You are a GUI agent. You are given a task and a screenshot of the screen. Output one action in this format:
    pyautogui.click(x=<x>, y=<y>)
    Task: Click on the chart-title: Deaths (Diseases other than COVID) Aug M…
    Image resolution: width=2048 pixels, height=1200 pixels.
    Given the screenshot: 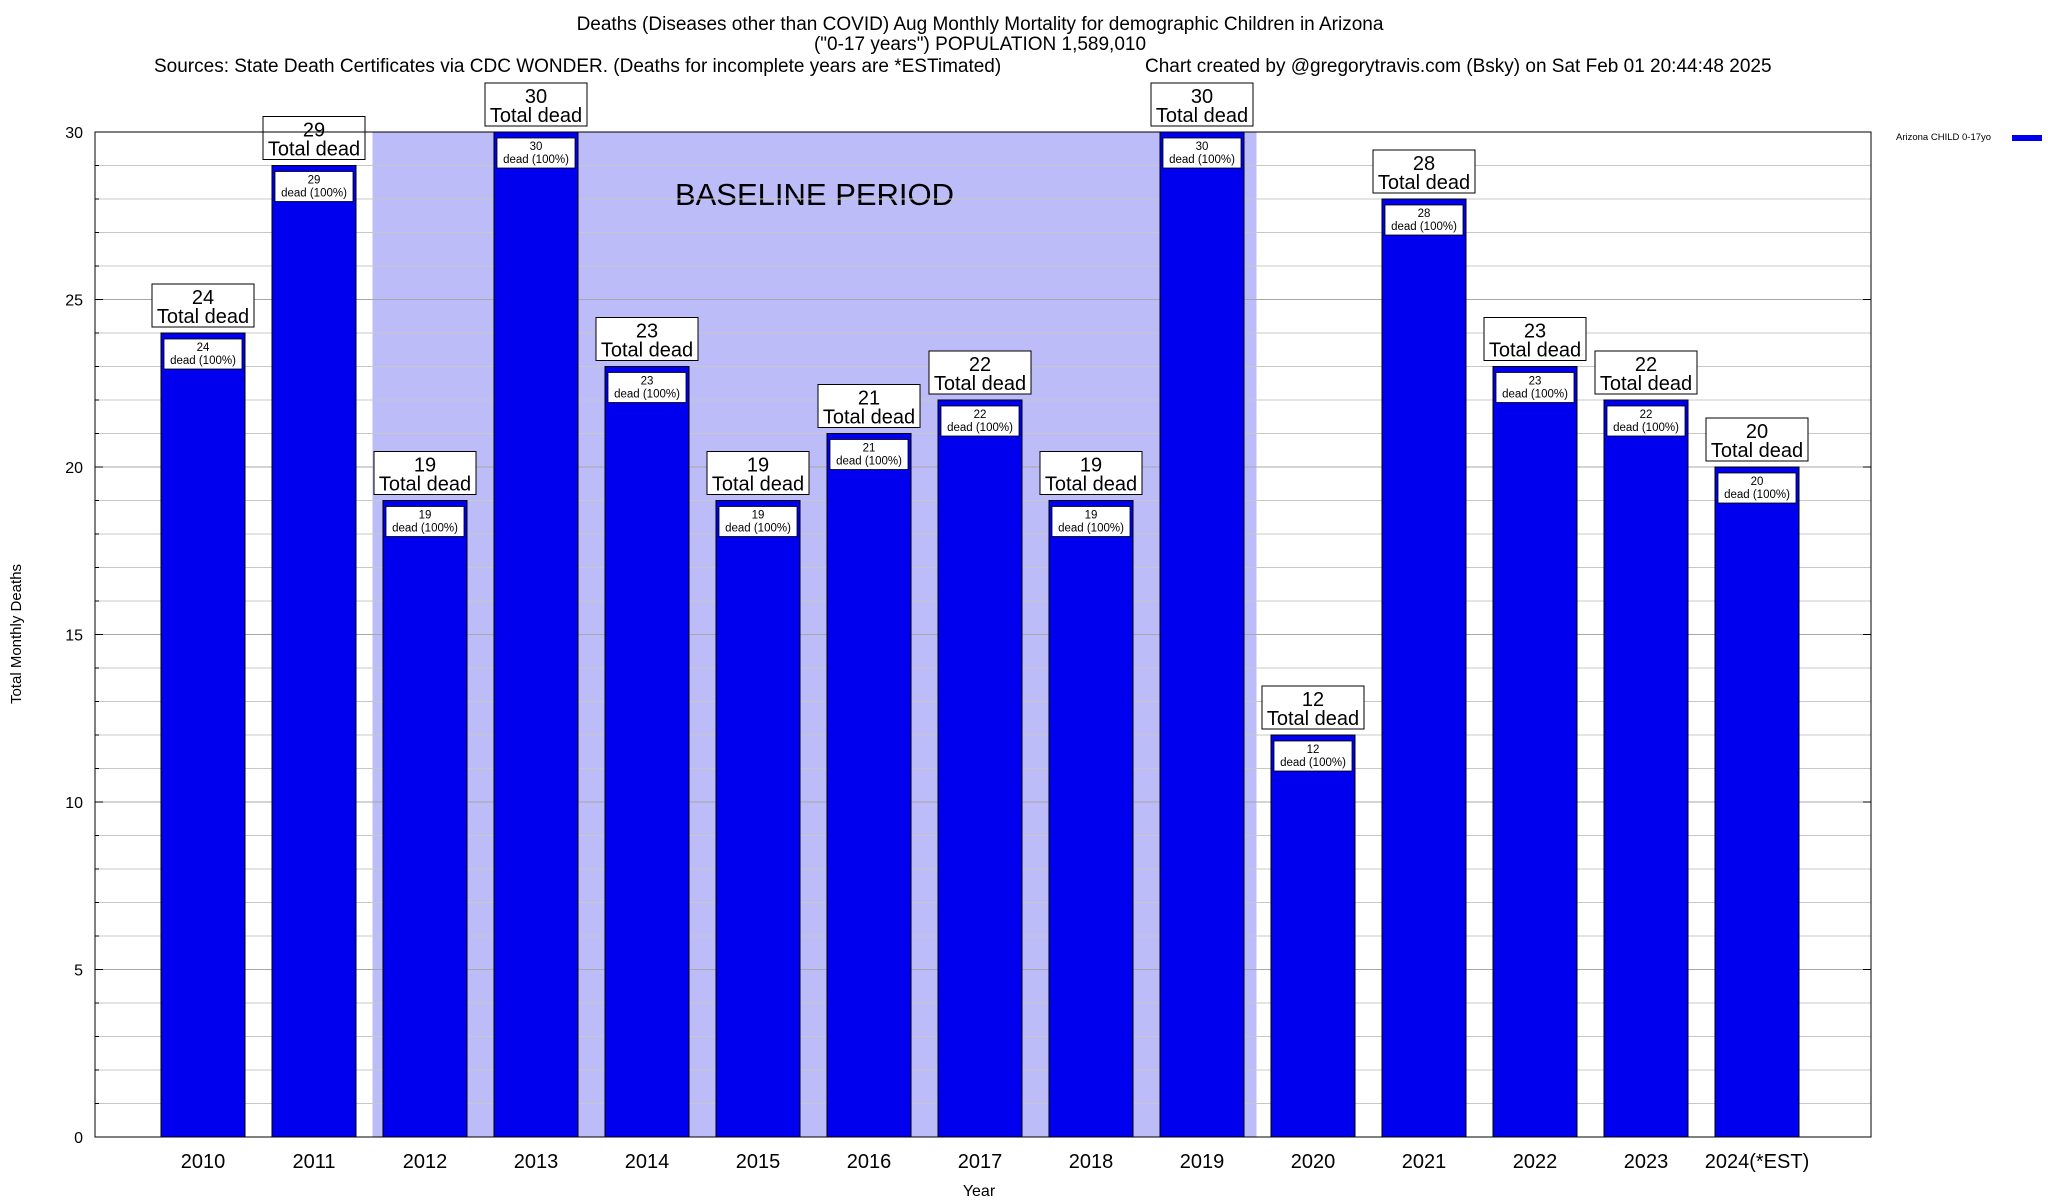 What is the action you would take?
    pyautogui.click(x=980, y=24)
    